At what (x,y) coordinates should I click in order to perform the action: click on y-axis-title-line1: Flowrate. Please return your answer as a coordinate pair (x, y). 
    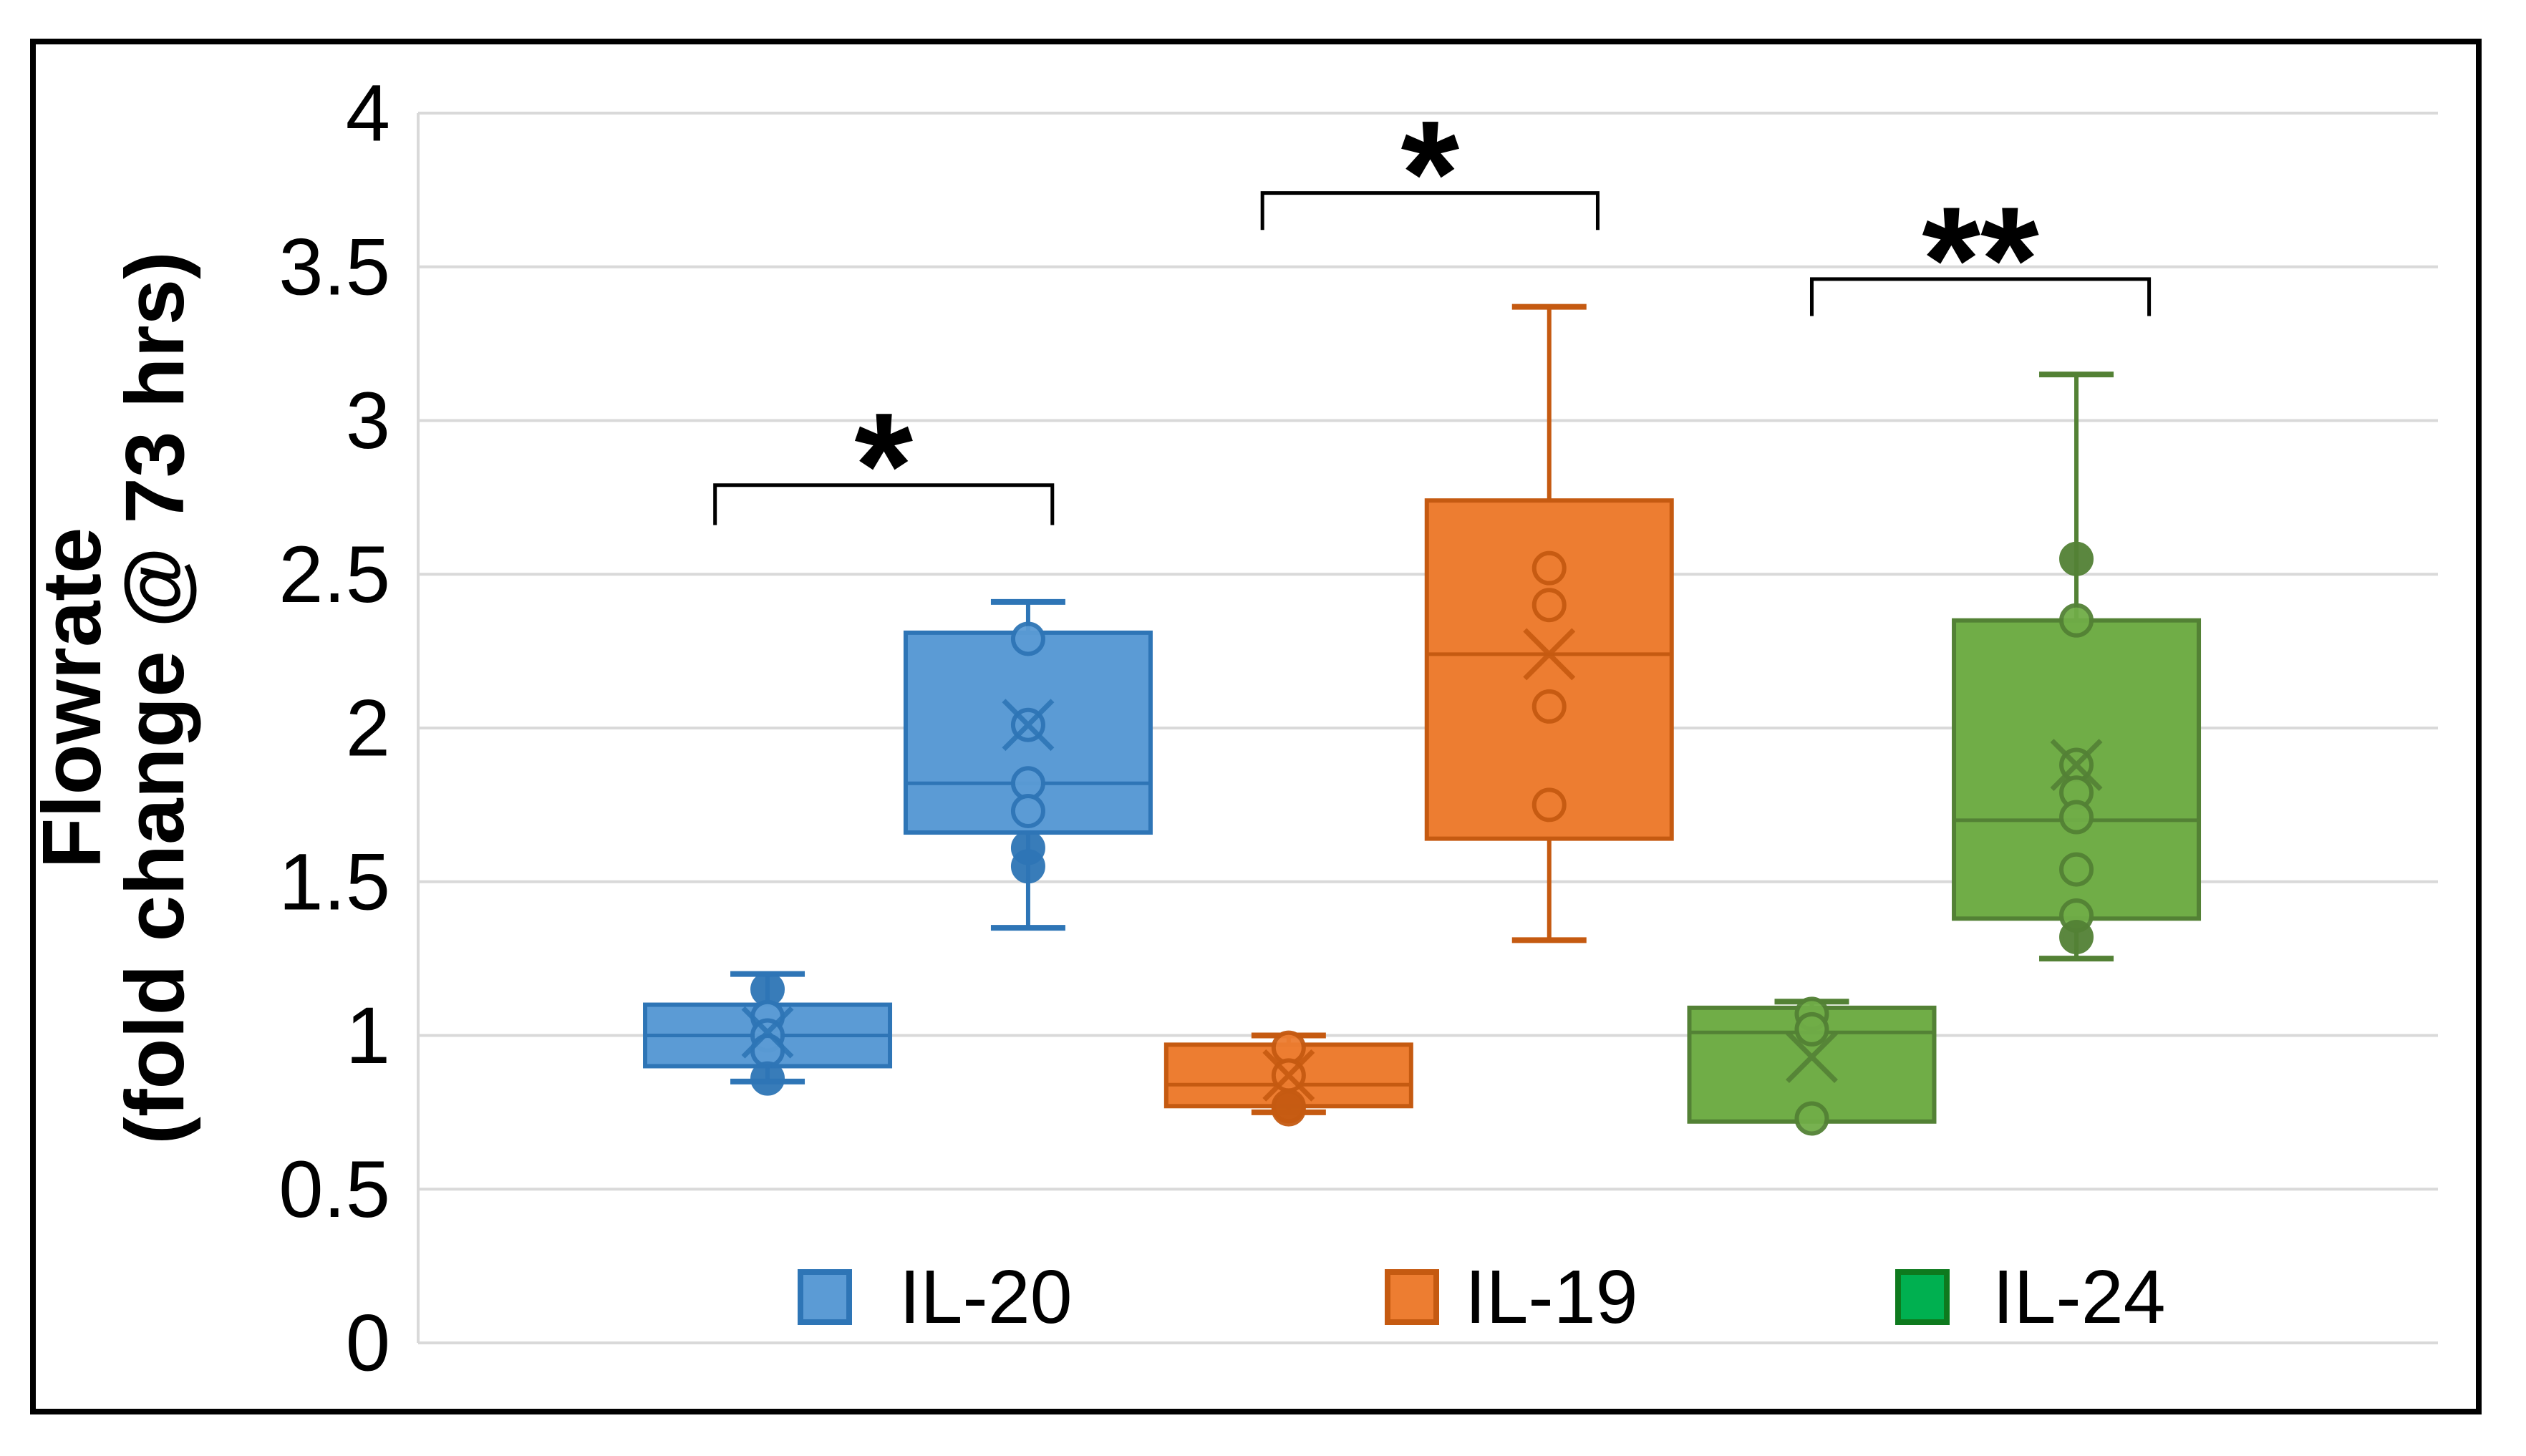
    Looking at the image, I should click on (71, 698).